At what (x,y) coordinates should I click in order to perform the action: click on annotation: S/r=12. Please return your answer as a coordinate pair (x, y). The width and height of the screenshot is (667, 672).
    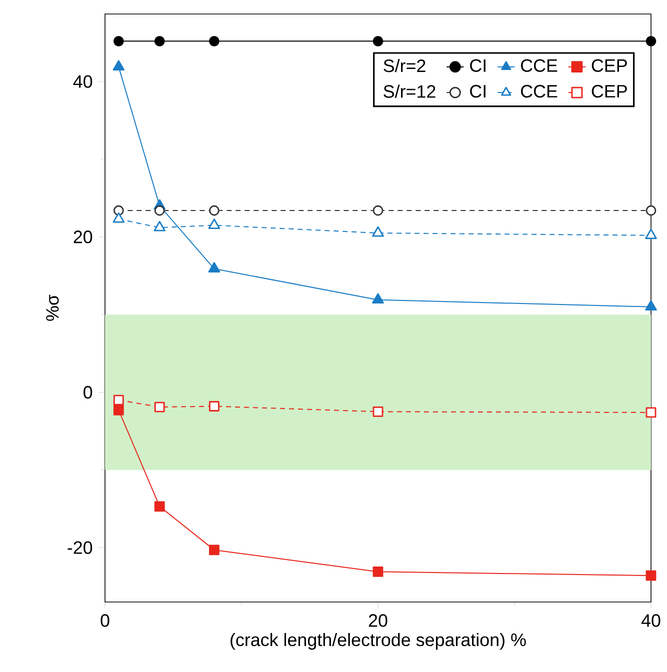
    Looking at the image, I should click on (410, 91).